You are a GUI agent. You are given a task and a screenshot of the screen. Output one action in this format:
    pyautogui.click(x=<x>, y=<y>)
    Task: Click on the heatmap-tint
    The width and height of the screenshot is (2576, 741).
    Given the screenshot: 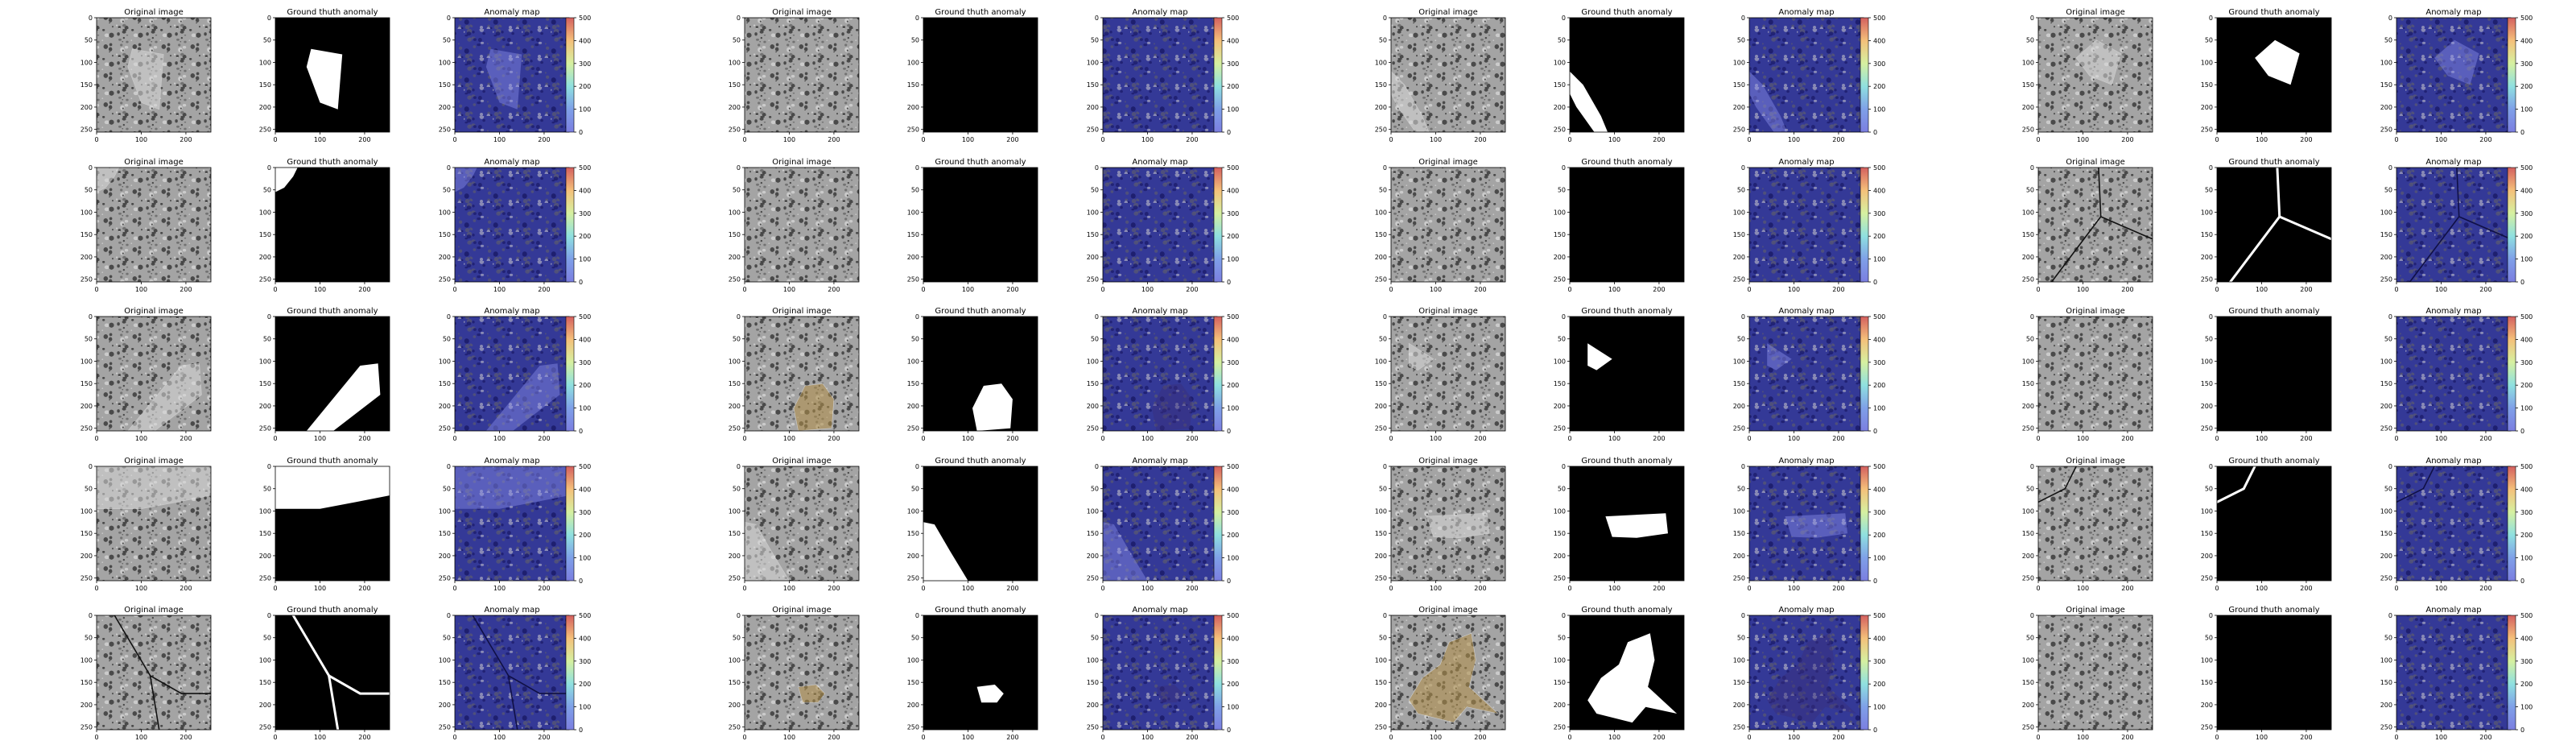 What is the action you would take?
    pyautogui.click(x=1160, y=225)
    